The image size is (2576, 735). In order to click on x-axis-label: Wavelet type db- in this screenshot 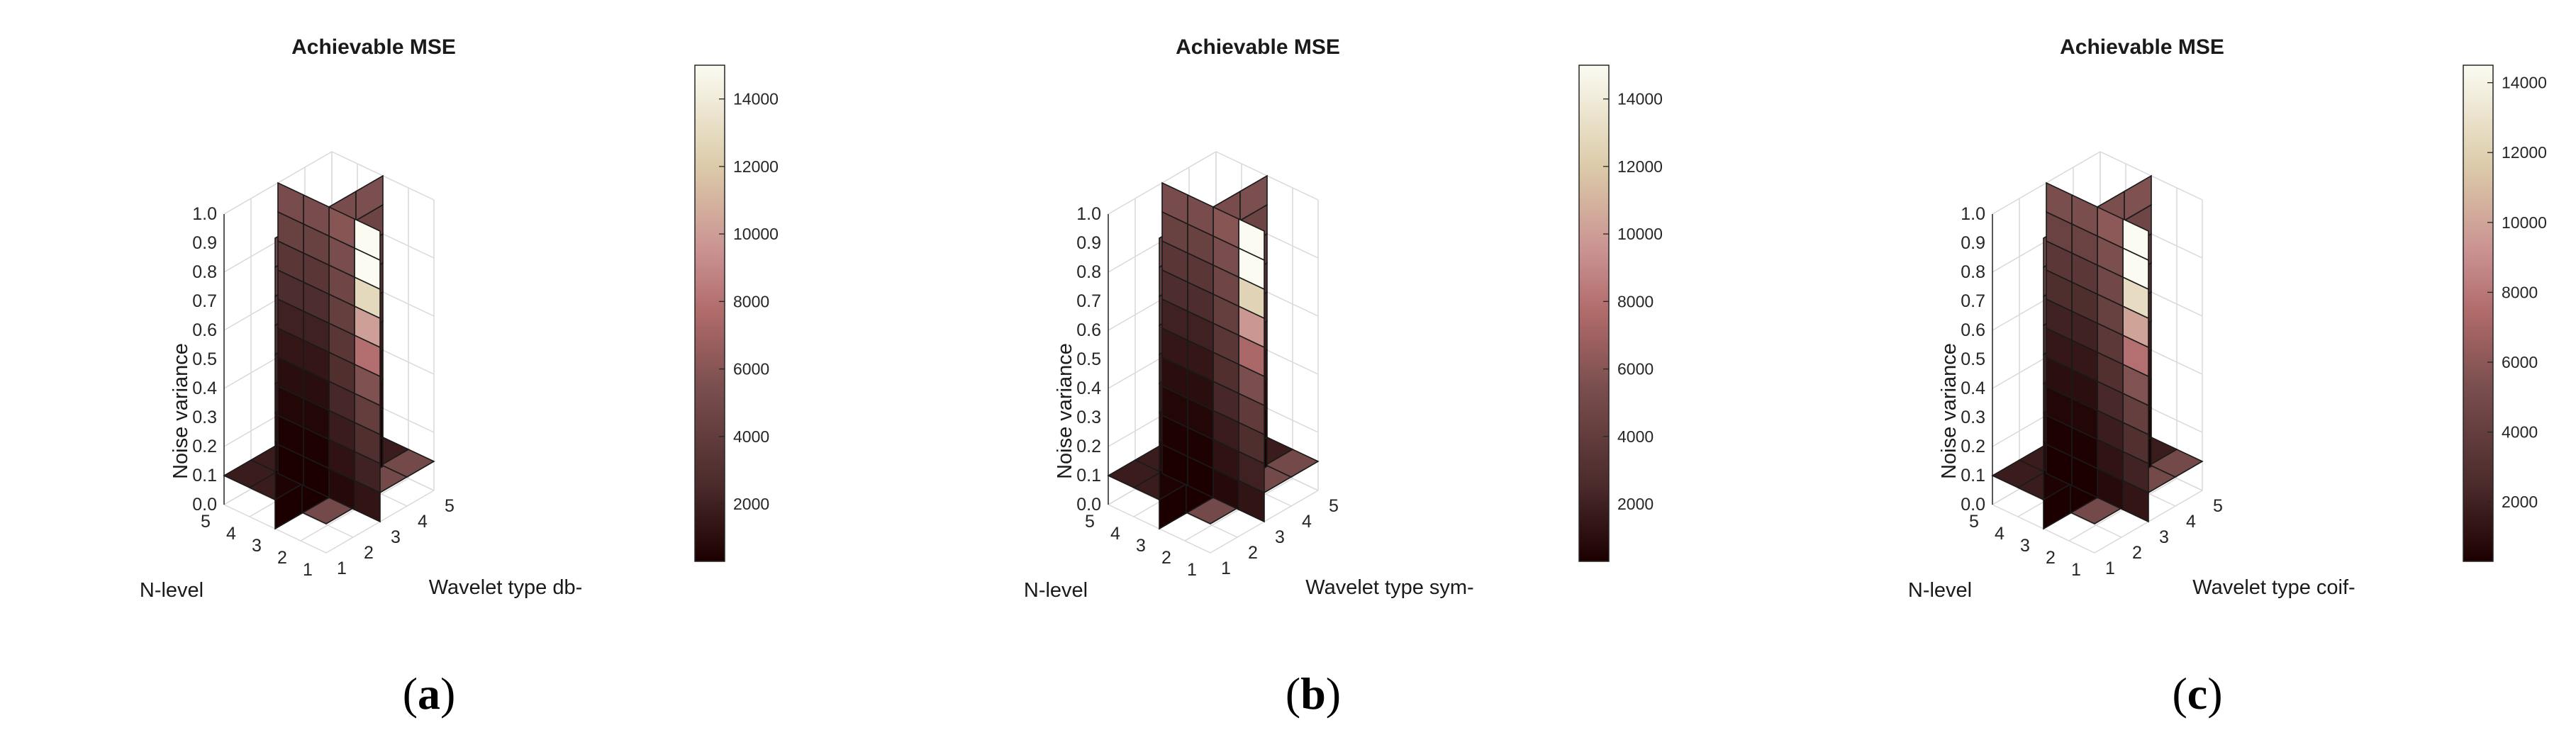, I will do `click(506, 588)`.